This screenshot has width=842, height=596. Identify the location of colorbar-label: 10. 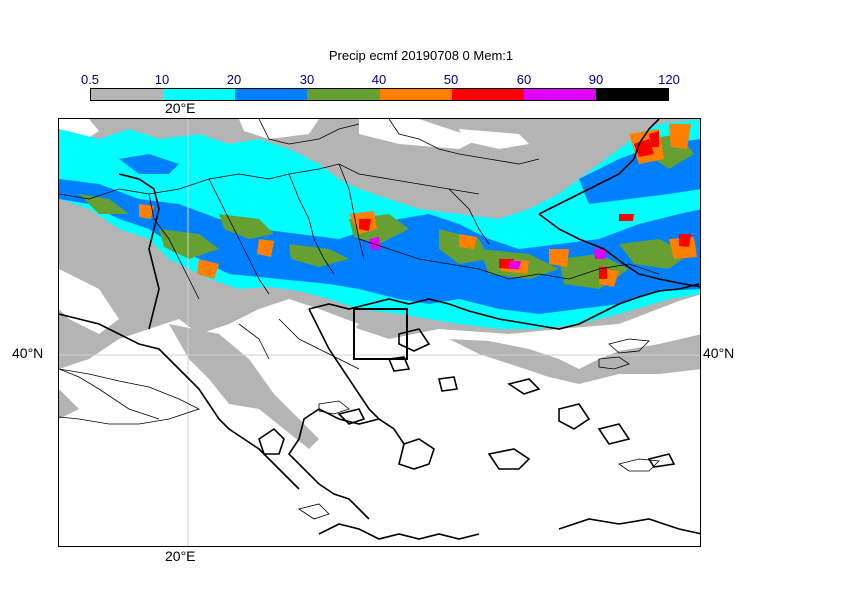
(162, 79).